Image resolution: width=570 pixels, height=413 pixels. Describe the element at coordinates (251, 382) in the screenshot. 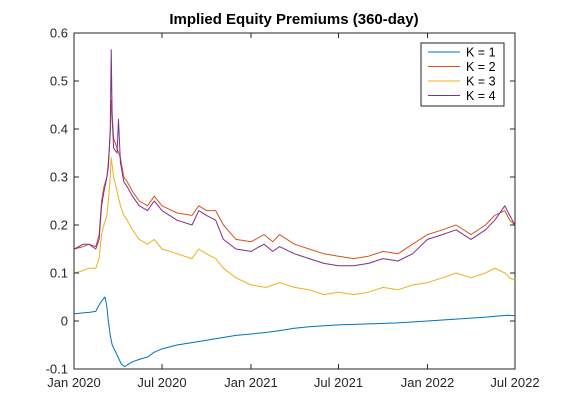

I see `x-tick-label: Jan 2021` at that location.